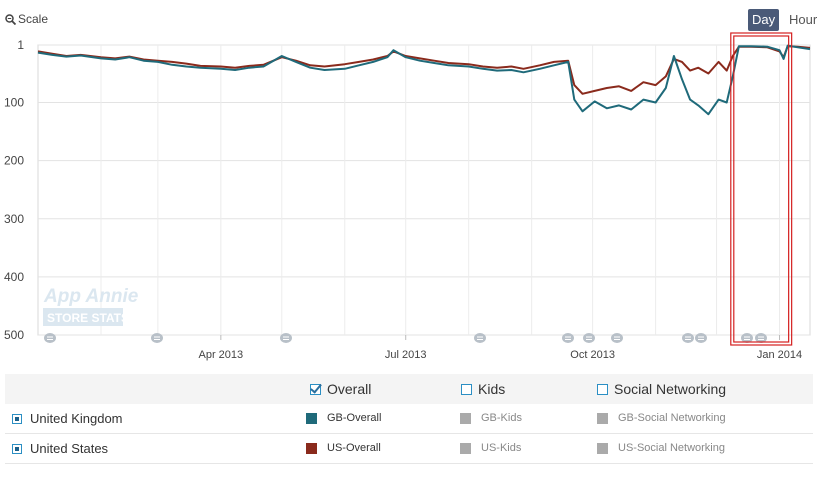  I want to click on scale-label: Scale, so click(33, 19).